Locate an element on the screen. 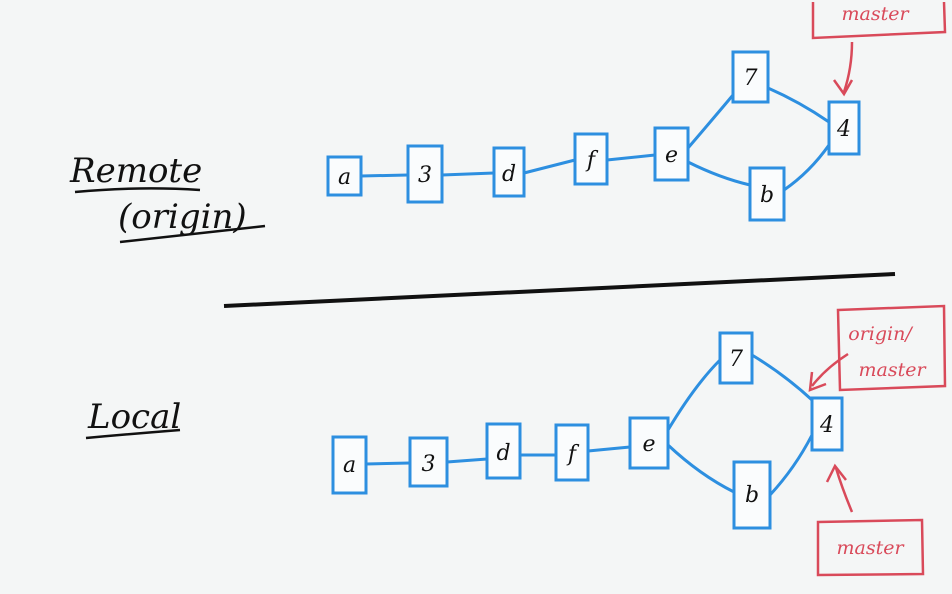 This screenshot has width=952, height=594. local-commit-d-label: d is located at coordinates (503, 453).